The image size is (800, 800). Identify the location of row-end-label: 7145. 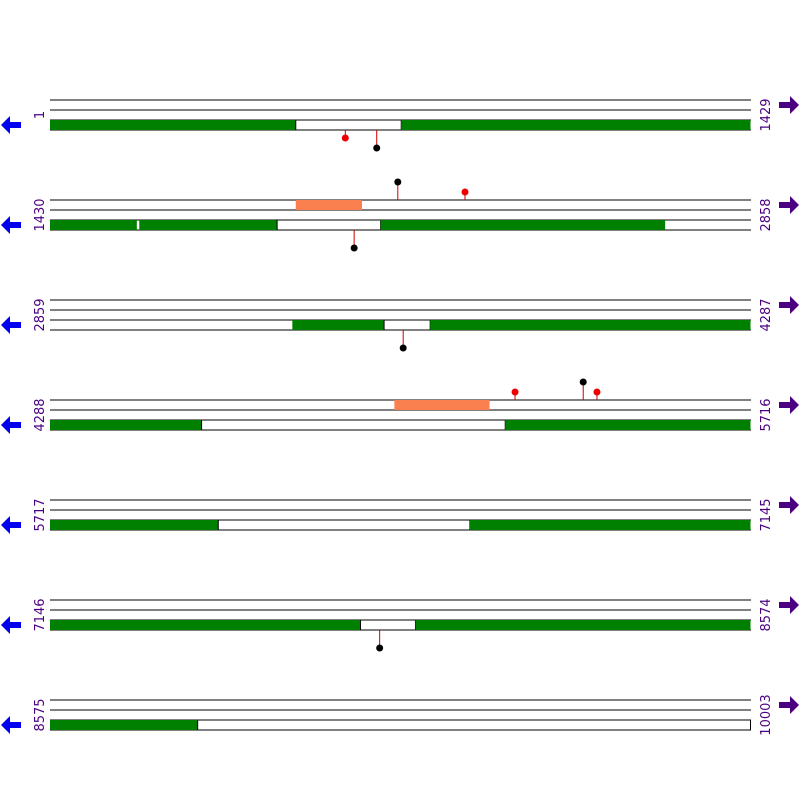
(766, 514).